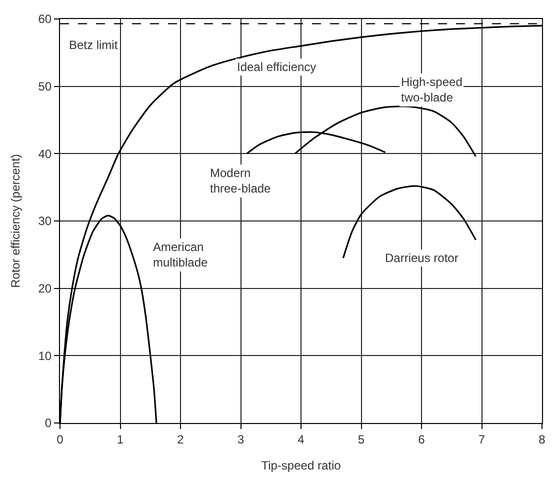  I want to click on x-tick-label: 5, so click(361, 439).